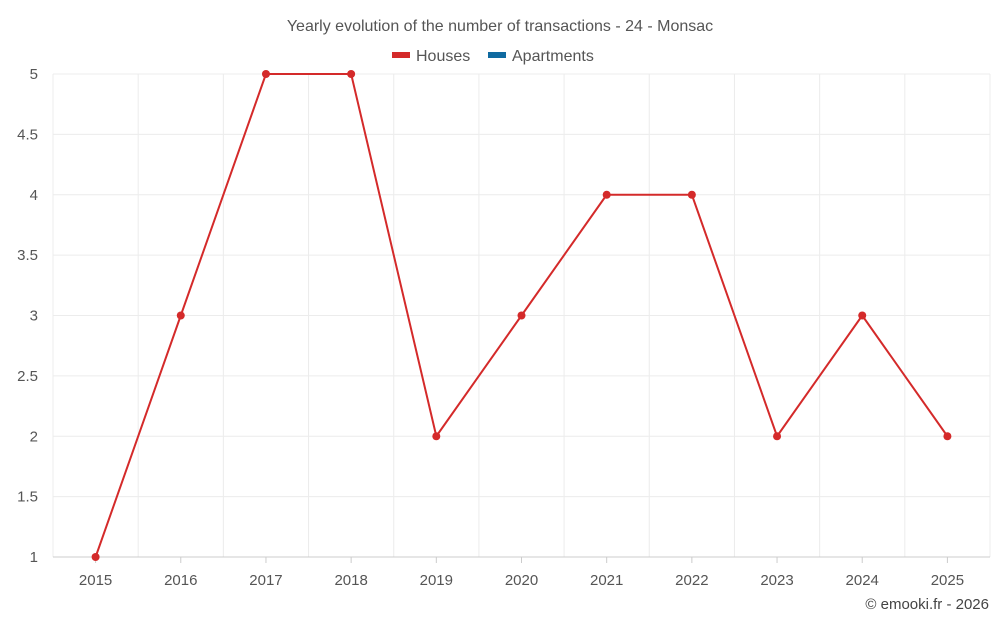 Image resolution: width=1000 pixels, height=625 pixels. Describe the element at coordinates (606, 580) in the screenshot. I see `x-tick-label: 2021` at that location.